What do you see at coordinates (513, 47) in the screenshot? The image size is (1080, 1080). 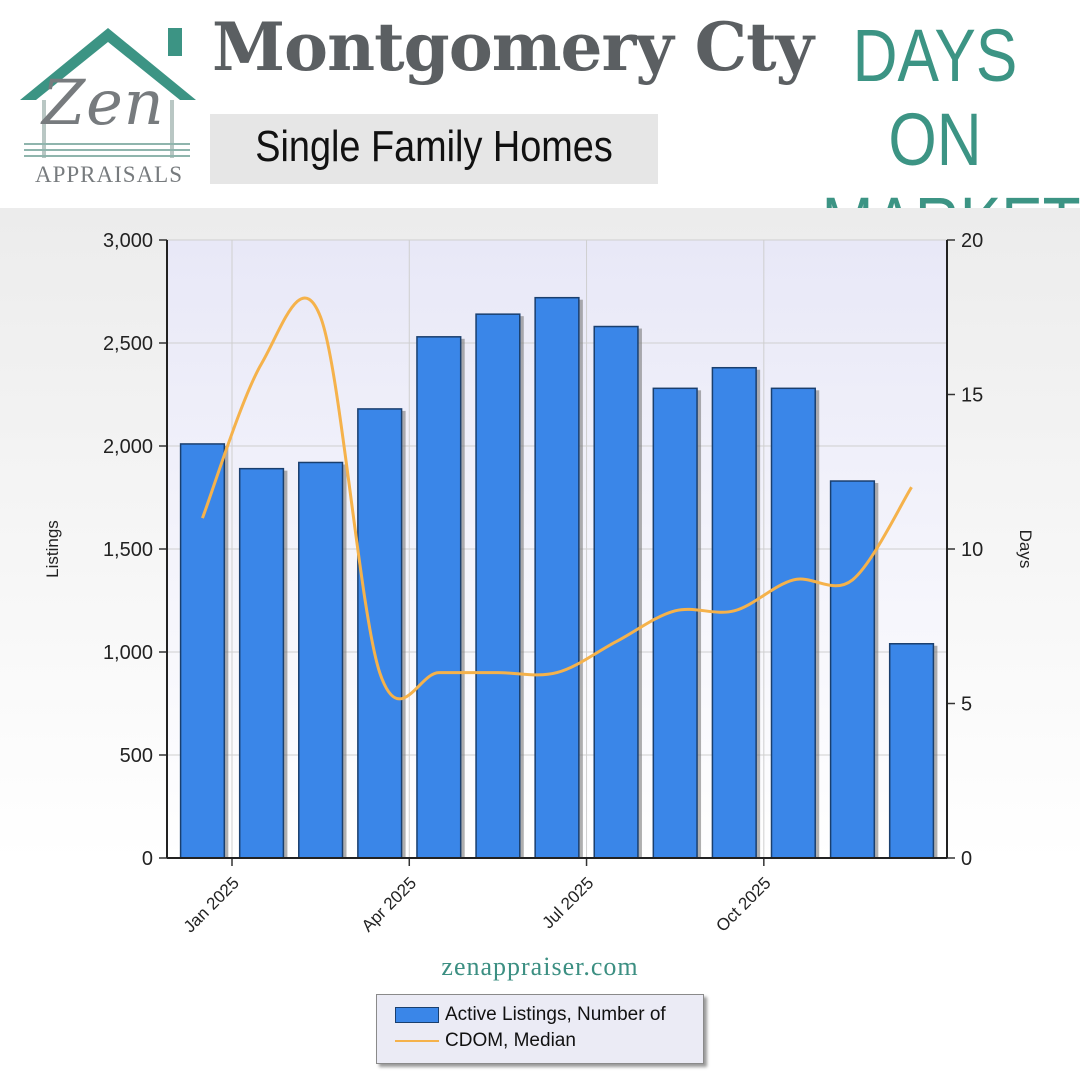 I see `city-title: Montgomery Cty` at bounding box center [513, 47].